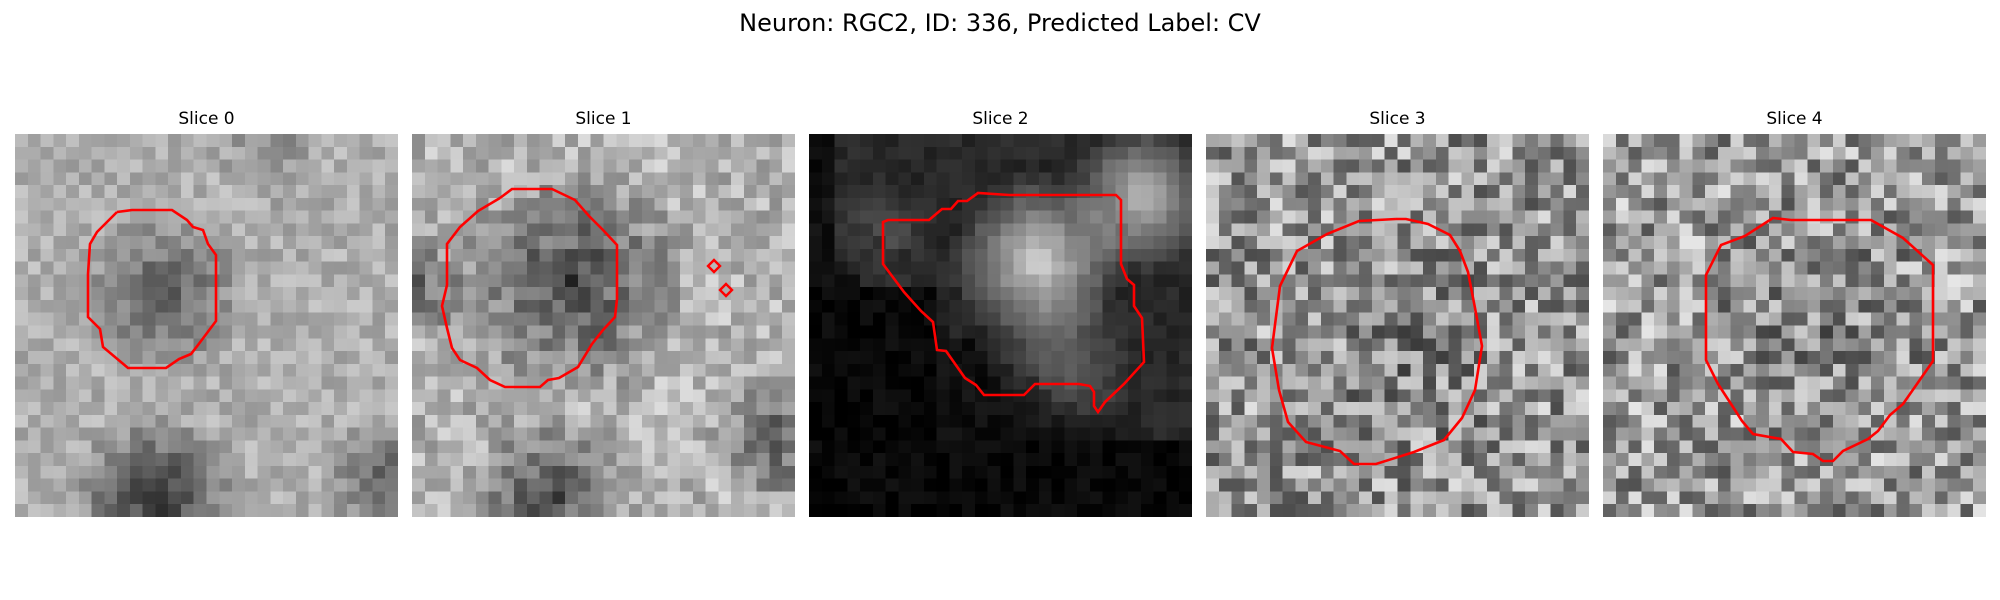 The height and width of the screenshot is (600, 2000). What do you see at coordinates (1794, 119) in the screenshot?
I see `panel-title-slice-4: Slice 4` at bounding box center [1794, 119].